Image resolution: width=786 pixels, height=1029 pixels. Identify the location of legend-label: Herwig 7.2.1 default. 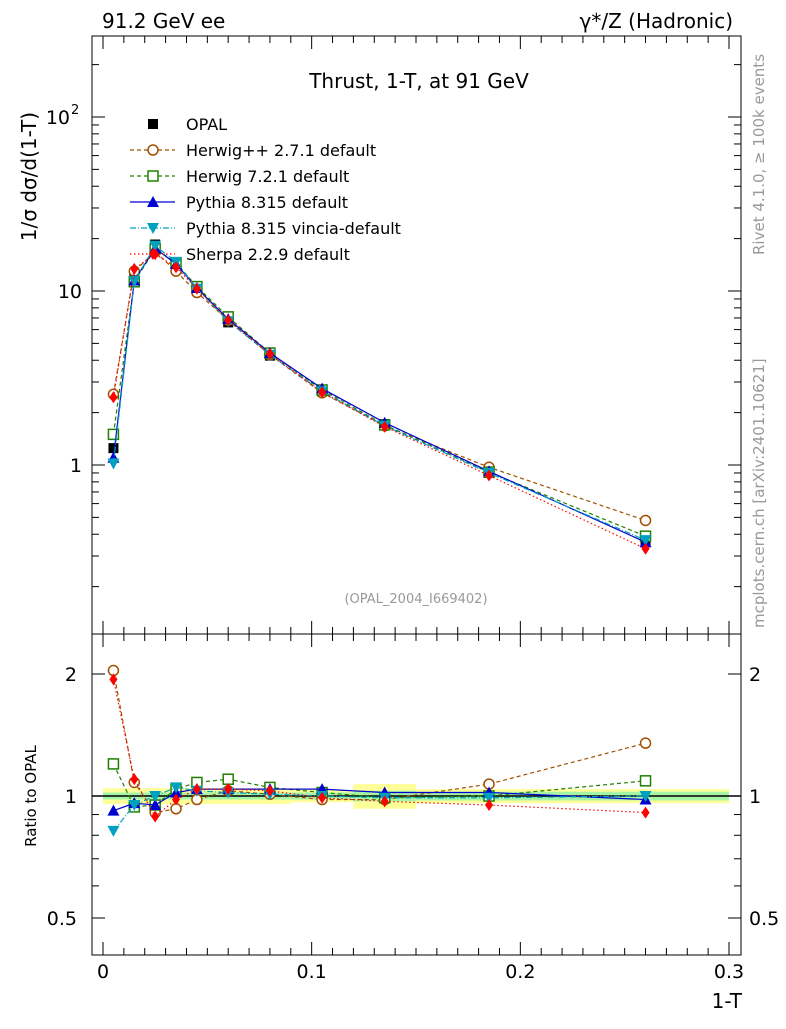
(267, 176).